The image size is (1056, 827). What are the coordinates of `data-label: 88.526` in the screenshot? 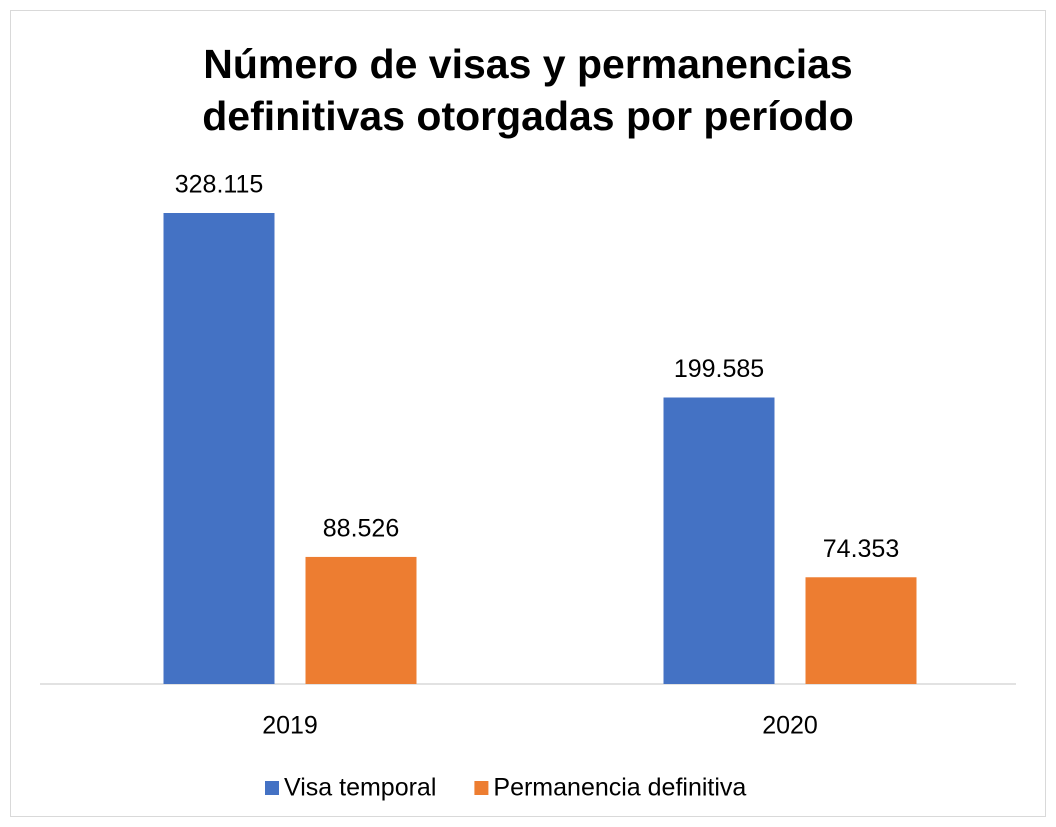 It's located at (361, 529).